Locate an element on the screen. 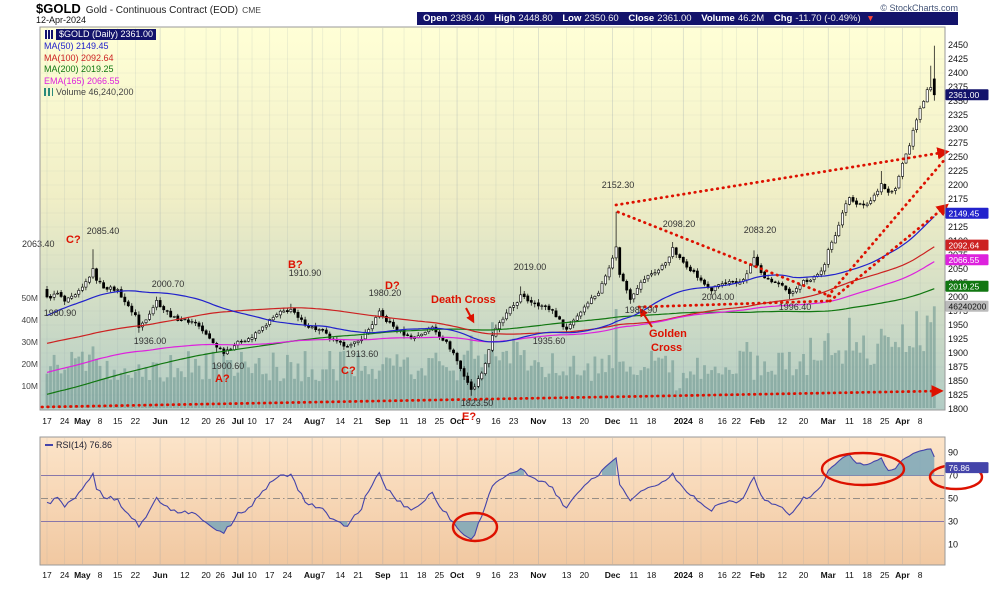 This screenshot has height=591, width=990. svg-text: D? is located at coordinates (392, 286).